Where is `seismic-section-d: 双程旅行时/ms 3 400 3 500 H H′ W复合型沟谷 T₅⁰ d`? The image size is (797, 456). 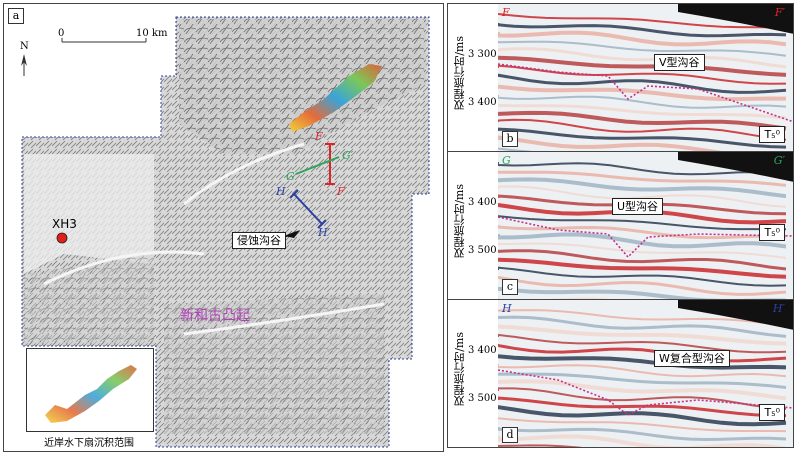 seismic-section-d: 双程旅行时/ms 3 400 3 500 H H′ W复合型沟谷 T₅⁰ d is located at coordinates (620, 373).